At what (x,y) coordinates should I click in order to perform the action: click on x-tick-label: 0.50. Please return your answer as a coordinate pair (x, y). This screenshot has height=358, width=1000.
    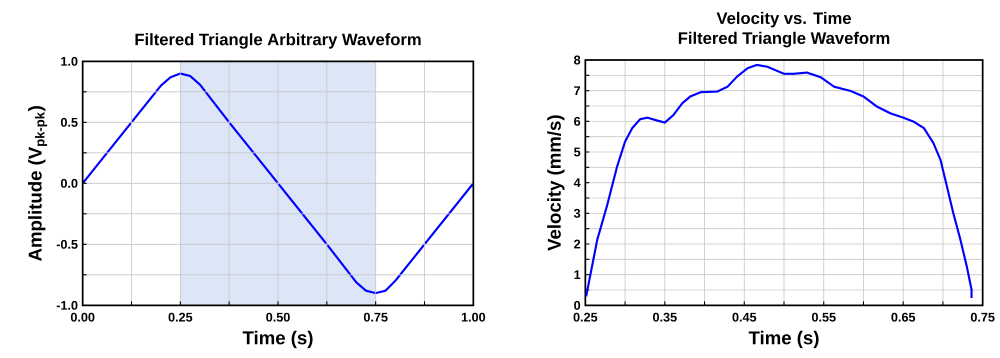
    Looking at the image, I should click on (278, 317).